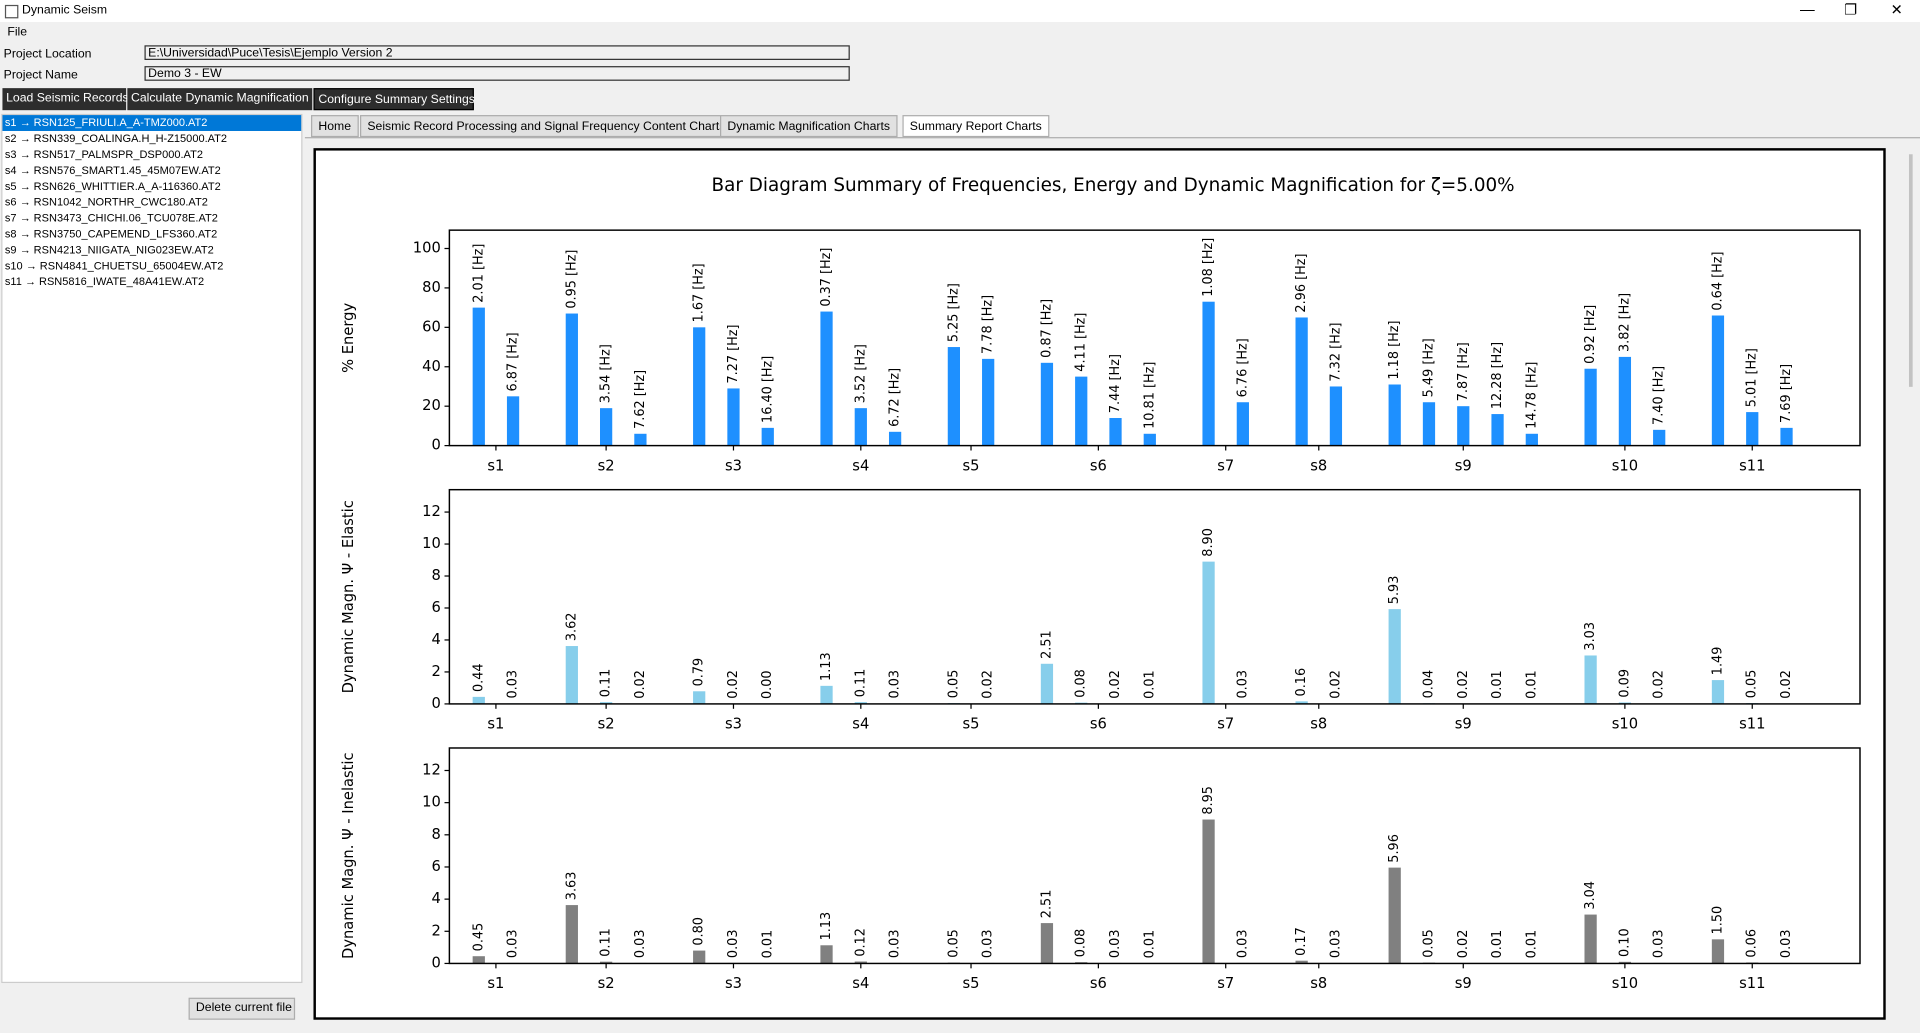 This screenshot has height=1033, width=1920. Describe the element at coordinates (478, 677) in the screenshot. I see `bar-label: 0.44` at that location.